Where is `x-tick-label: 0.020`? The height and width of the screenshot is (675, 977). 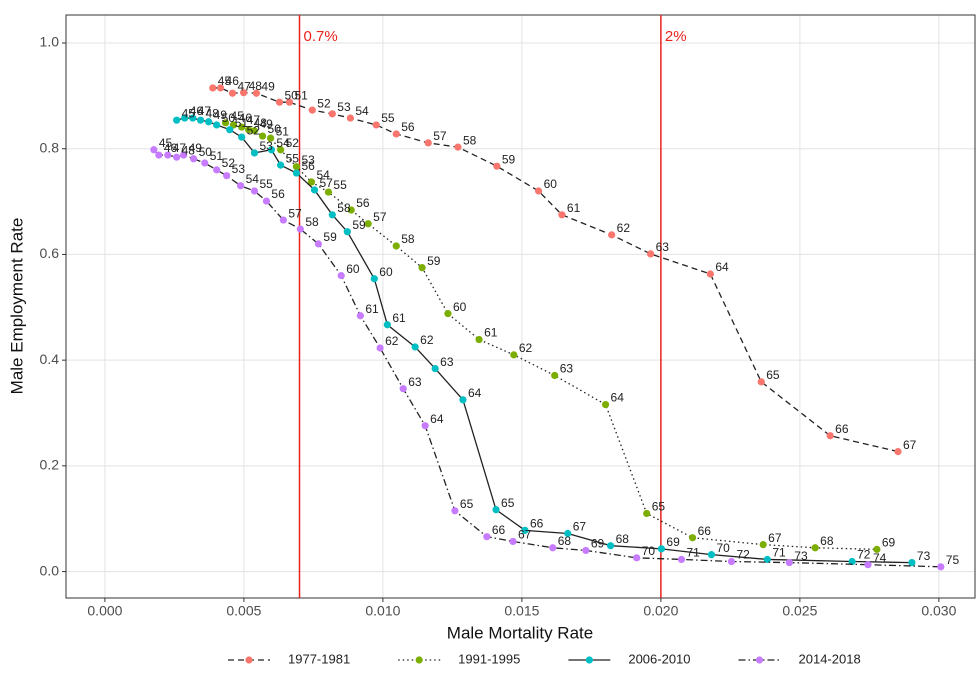 x-tick-label: 0.020 is located at coordinates (660, 611).